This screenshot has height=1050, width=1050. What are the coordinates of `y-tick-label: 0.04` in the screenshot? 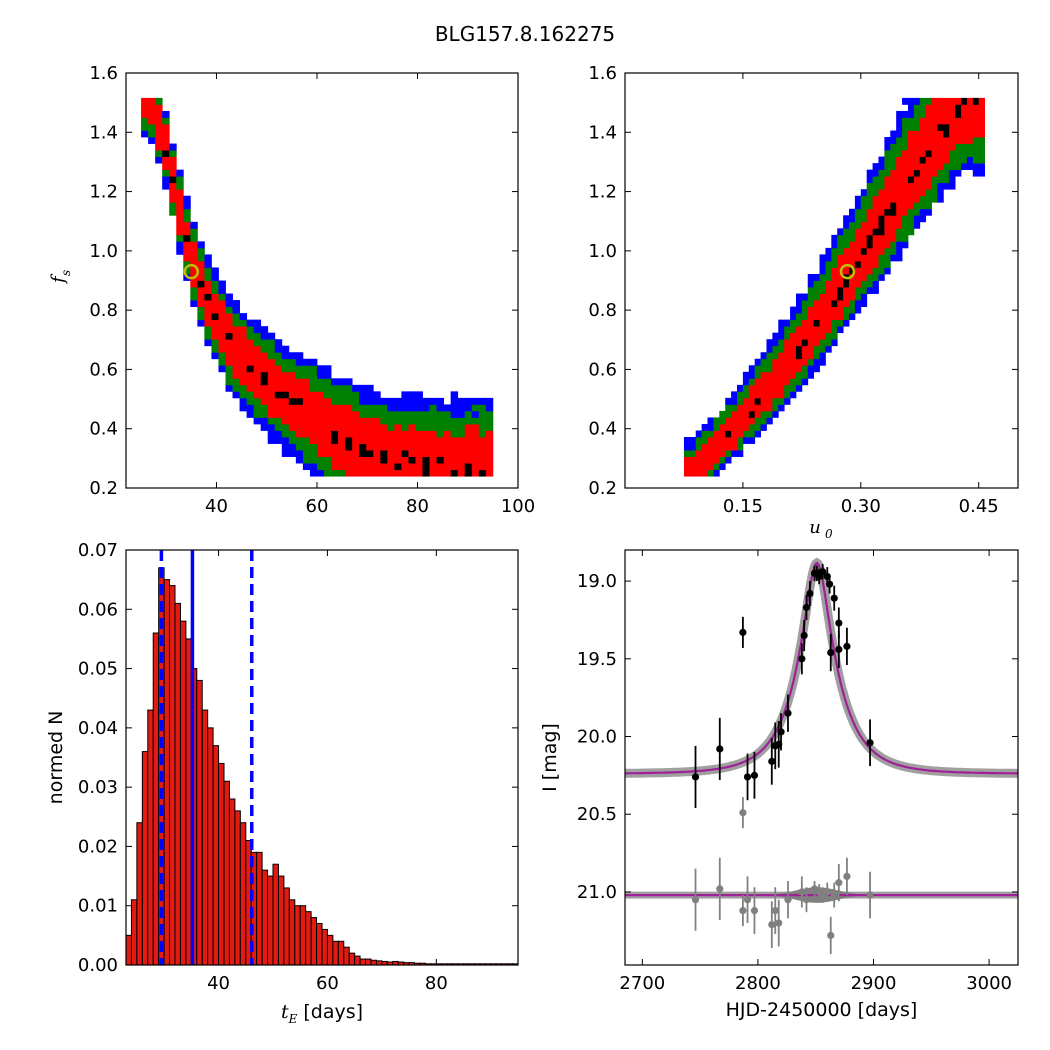 It's located at (98, 728).